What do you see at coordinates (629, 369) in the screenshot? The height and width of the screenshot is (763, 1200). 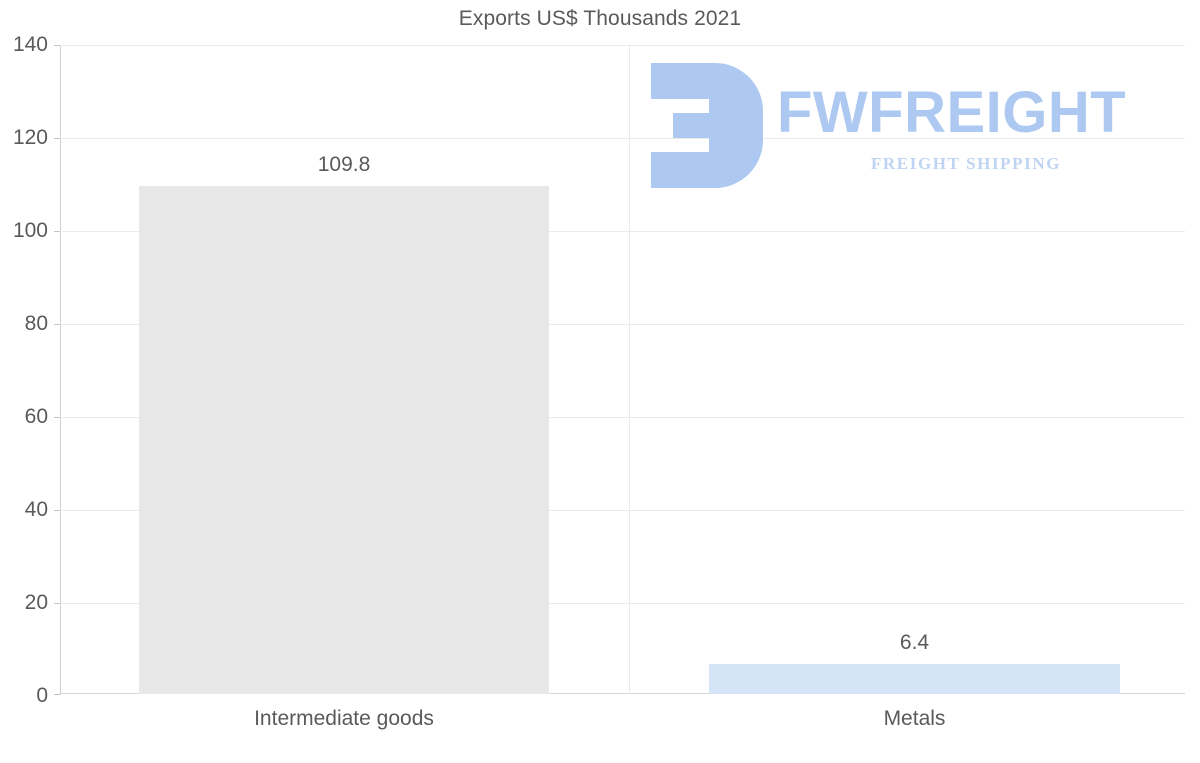 I see `category-divider-gridline` at bounding box center [629, 369].